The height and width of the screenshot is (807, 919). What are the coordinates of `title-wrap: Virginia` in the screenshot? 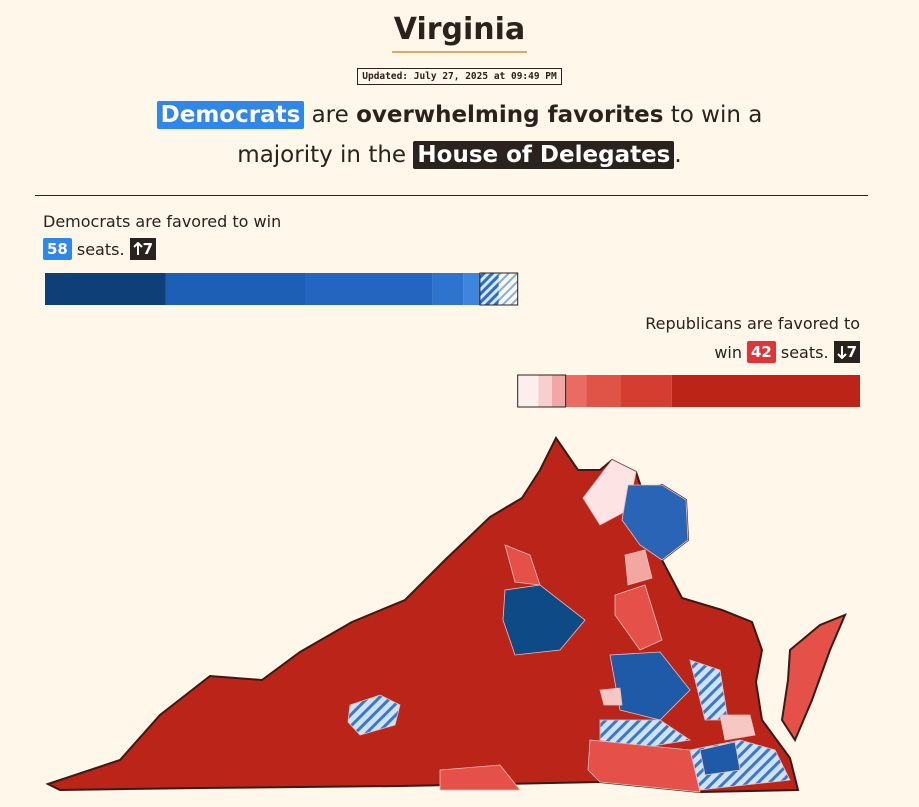 It's located at (459, 32).